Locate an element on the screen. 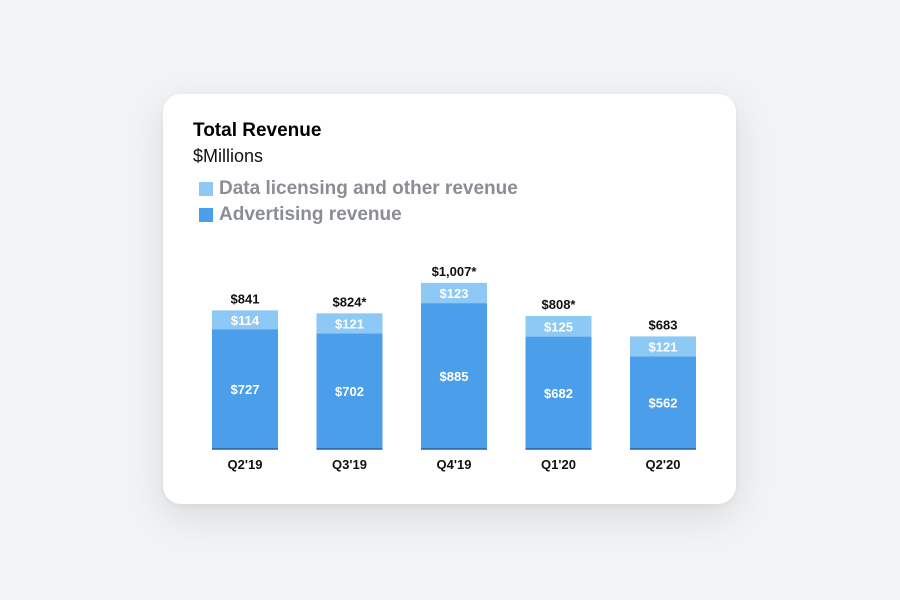 The width and height of the screenshot is (900, 600). data-label-data-licensing: $114 is located at coordinates (245, 320).